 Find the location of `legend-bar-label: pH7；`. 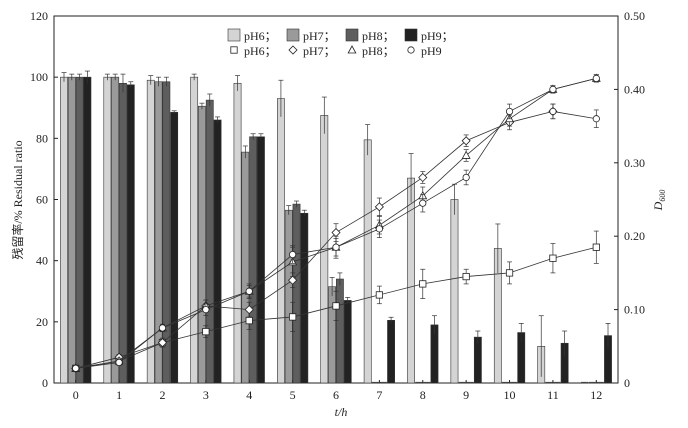

legend-bar-label: pH7； is located at coordinates (319, 36).